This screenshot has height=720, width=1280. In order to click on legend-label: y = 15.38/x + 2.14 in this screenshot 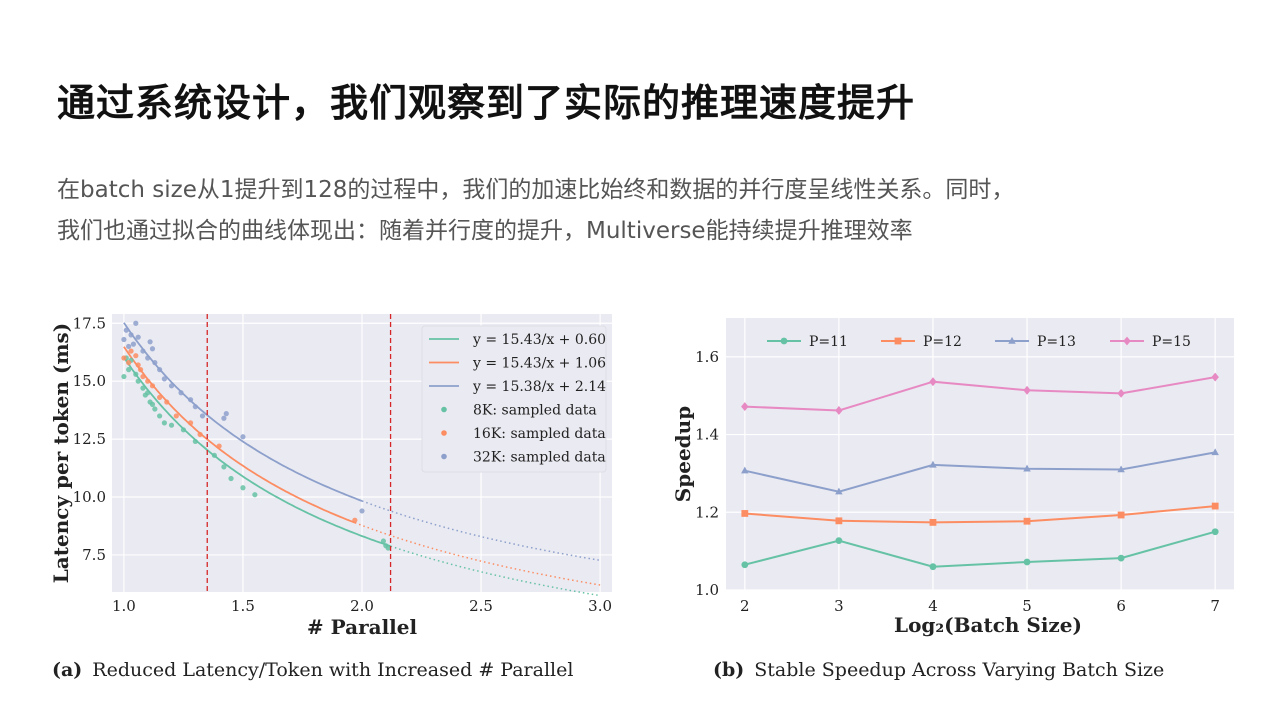, I will do `click(539, 387)`.